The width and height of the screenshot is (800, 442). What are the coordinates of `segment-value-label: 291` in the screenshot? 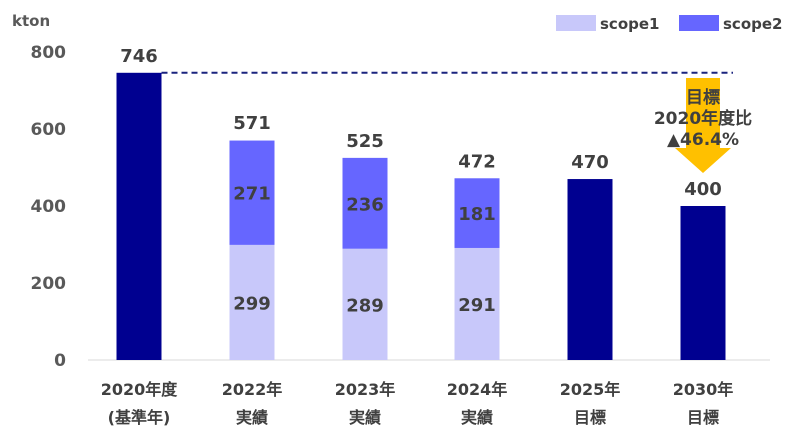 It's located at (477, 305).